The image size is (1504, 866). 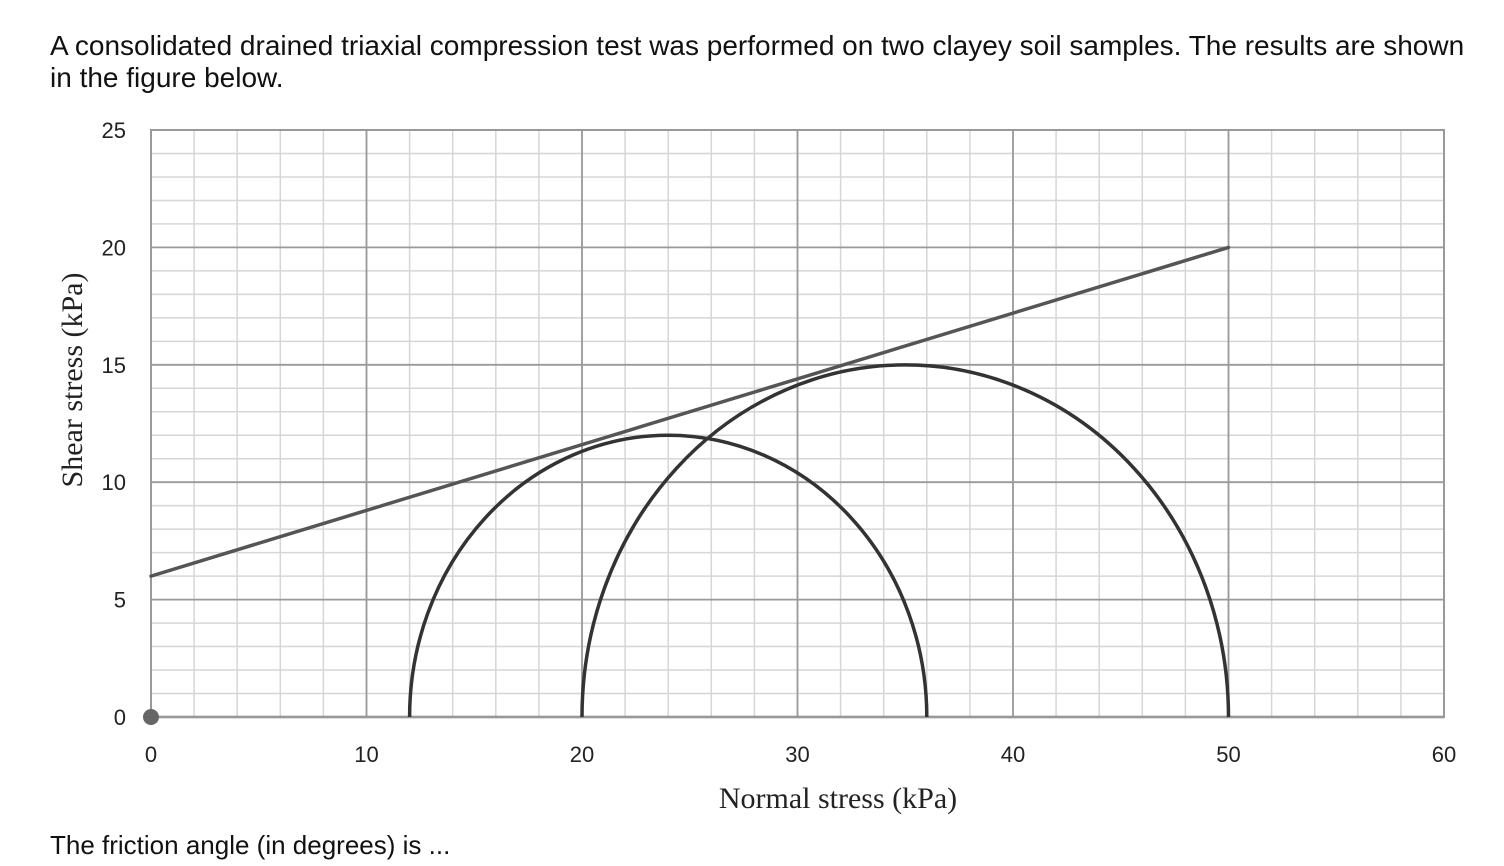 I want to click on y-tick-label: 25, so click(x=114, y=130).